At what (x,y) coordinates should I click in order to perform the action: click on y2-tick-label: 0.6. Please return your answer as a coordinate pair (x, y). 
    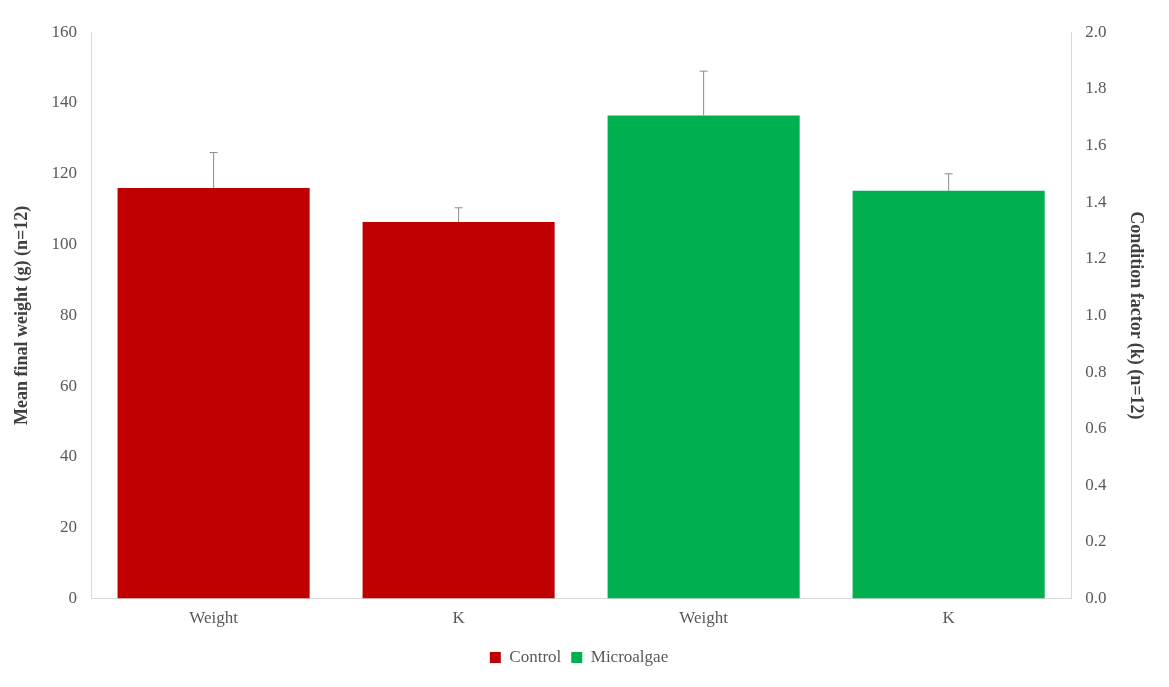
    Looking at the image, I should click on (1096, 428).